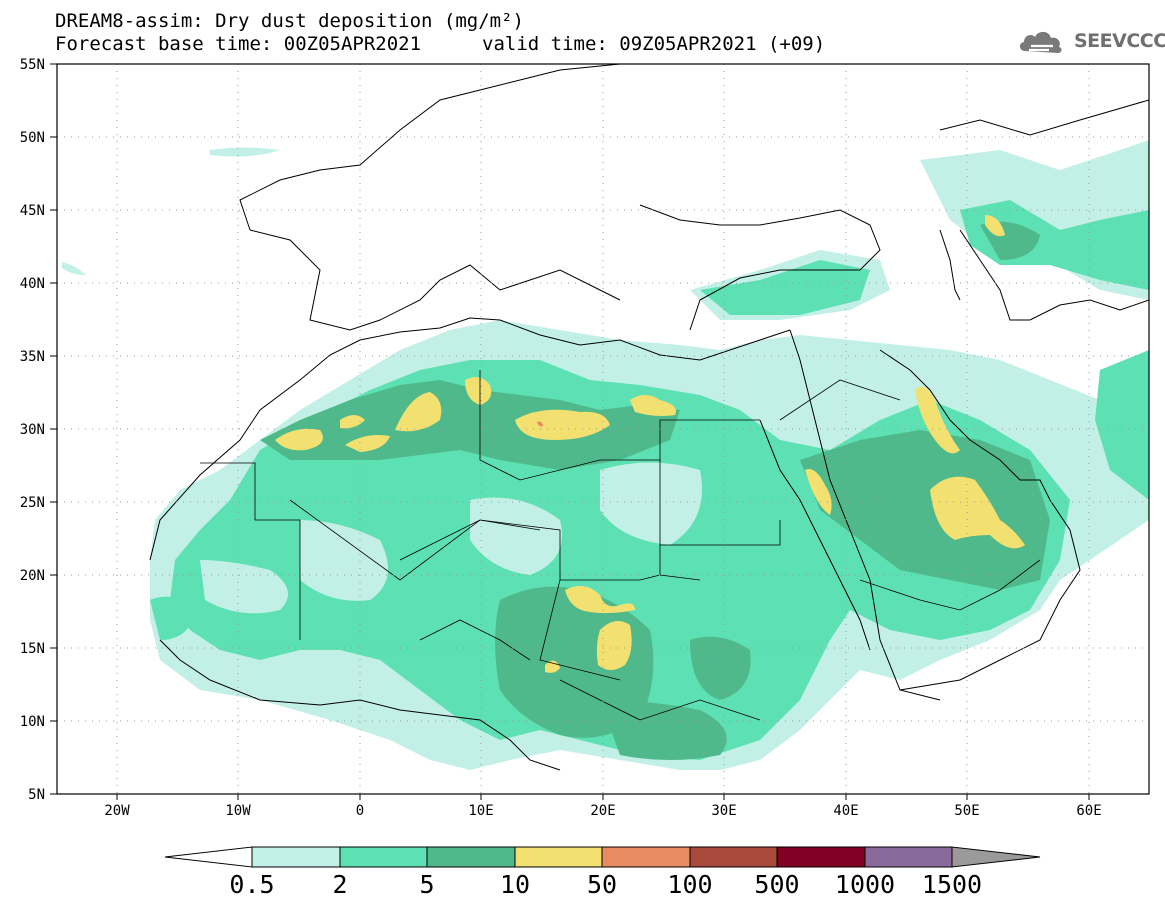 The image size is (1165, 907). I want to click on forecast-base-time: Forecast base time: 00Z05APR2021, so click(238, 44).